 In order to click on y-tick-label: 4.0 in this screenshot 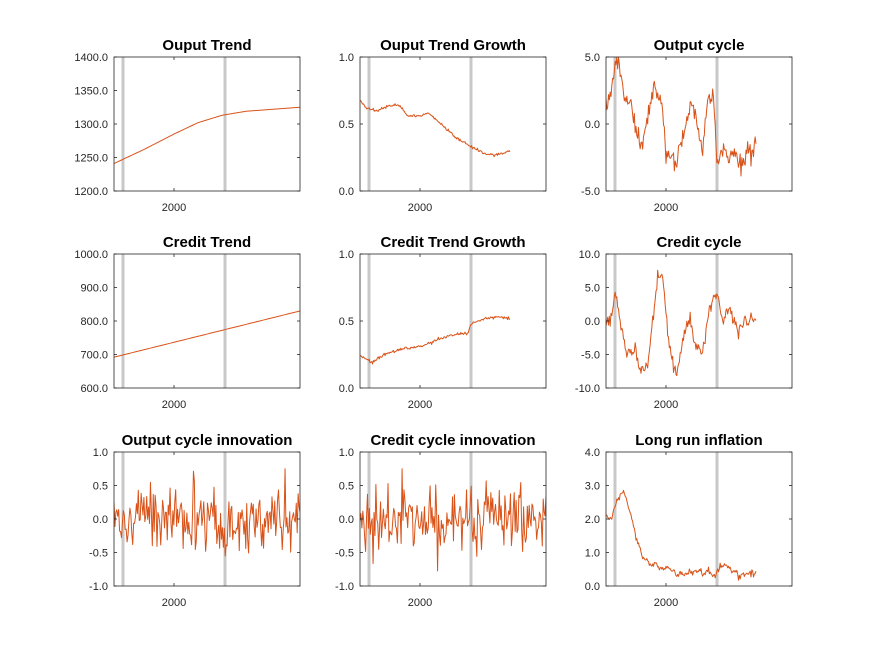, I will do `click(592, 453)`.